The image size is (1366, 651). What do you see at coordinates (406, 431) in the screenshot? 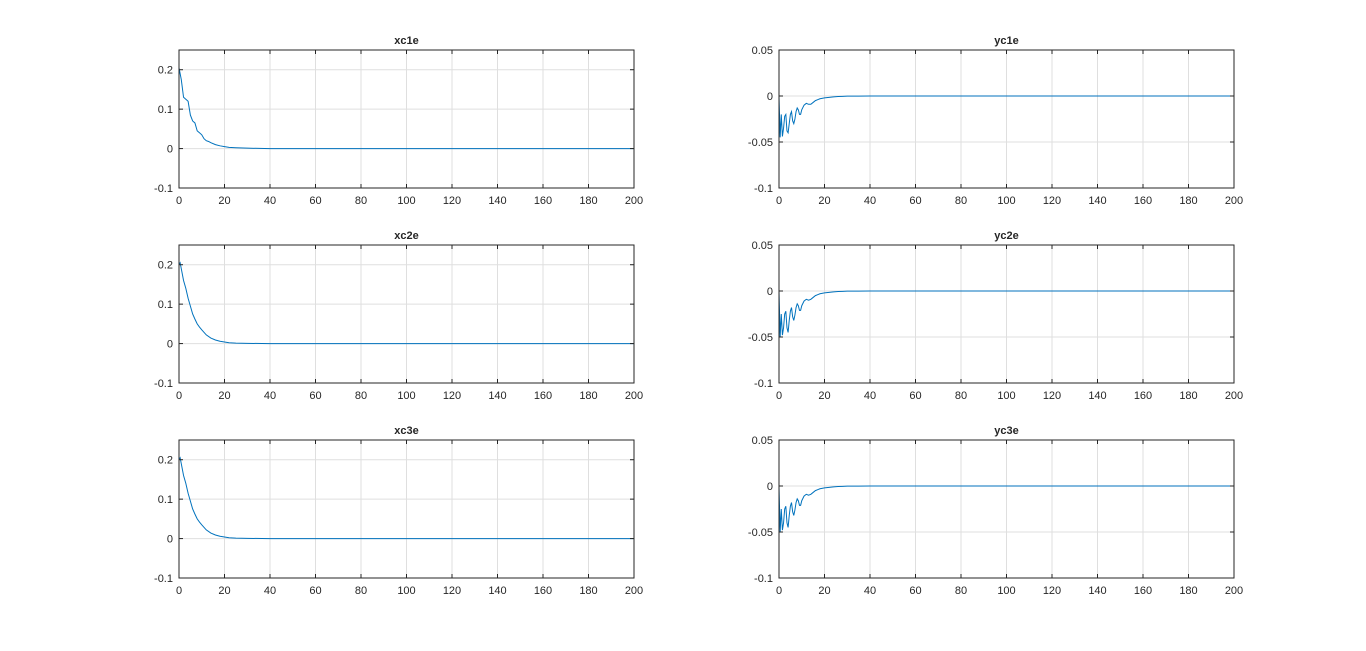
I see `axes-title: xc3e` at bounding box center [406, 431].